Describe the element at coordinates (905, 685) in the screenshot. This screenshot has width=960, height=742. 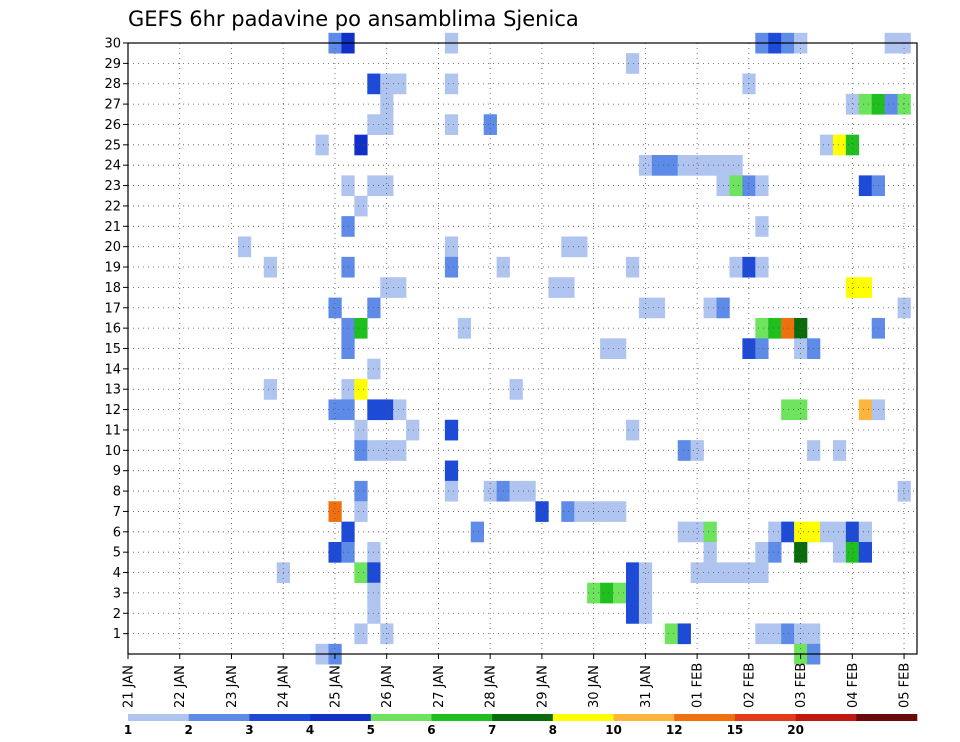
I see `x-tick-label: 05 FEB` at that location.